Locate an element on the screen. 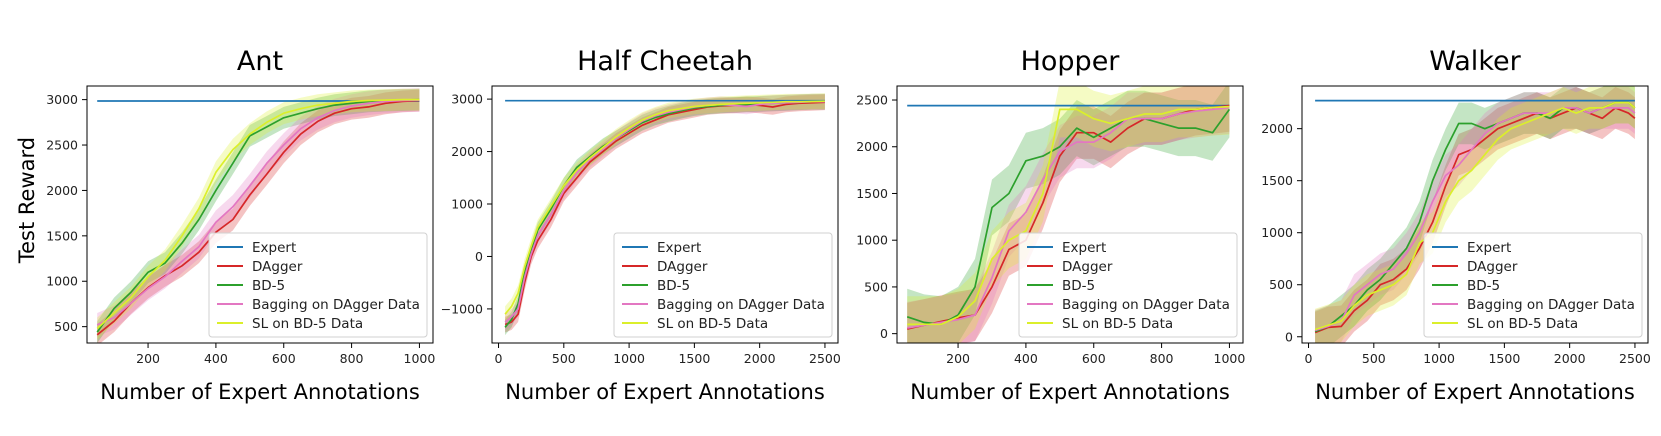 The width and height of the screenshot is (1661, 436). chart-title: Half Cheetah is located at coordinates (665, 61).